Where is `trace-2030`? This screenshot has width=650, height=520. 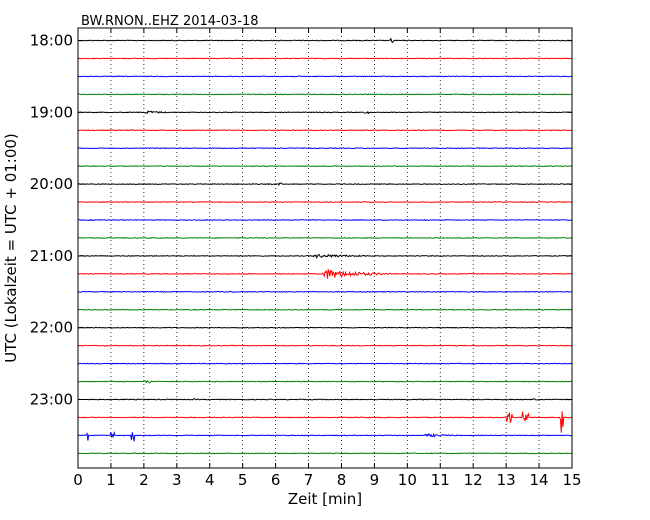 trace-2030 is located at coordinates (325, 220).